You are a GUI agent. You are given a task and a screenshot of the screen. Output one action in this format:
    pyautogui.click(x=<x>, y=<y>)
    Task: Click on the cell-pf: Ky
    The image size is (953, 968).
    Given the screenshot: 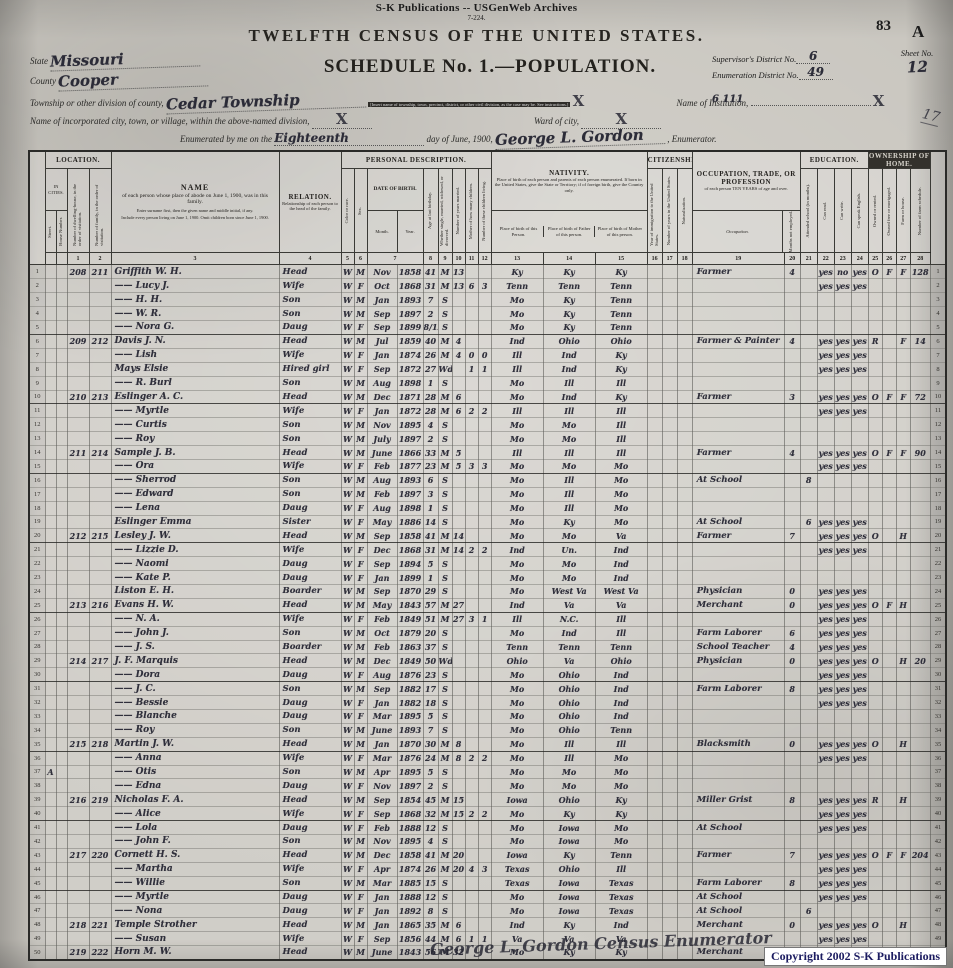 What is the action you would take?
    pyautogui.click(x=569, y=855)
    